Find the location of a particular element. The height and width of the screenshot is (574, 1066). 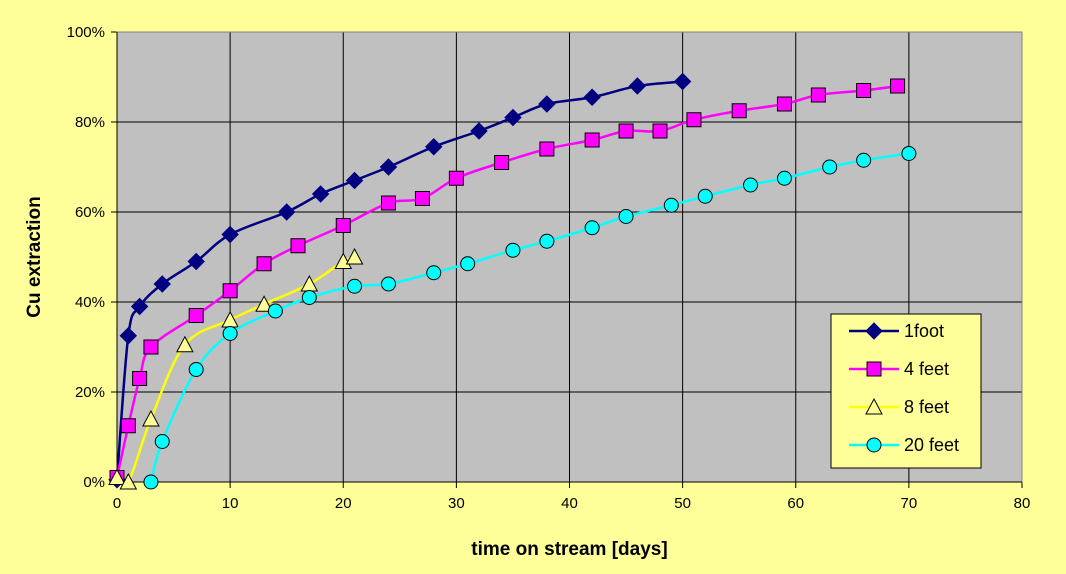

legend-label: 4 feet is located at coordinates (926, 369).